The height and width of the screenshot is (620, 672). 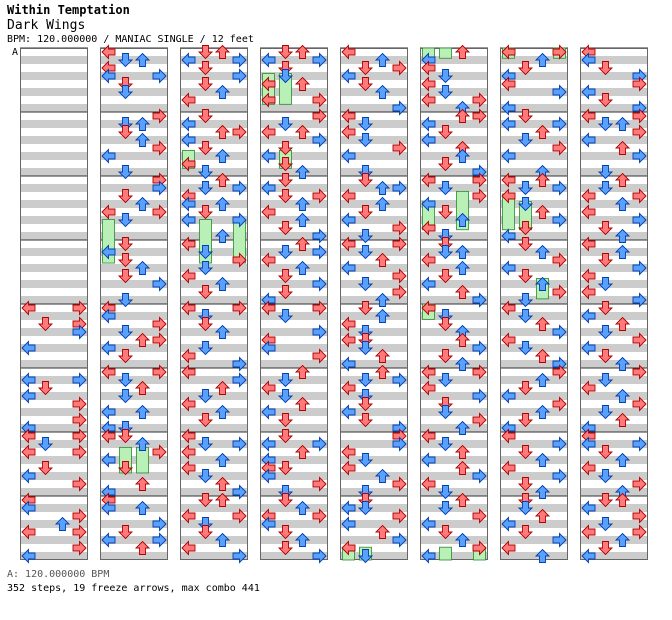 What do you see at coordinates (142, 460) in the screenshot?
I see `freeze-arrow` at bounding box center [142, 460].